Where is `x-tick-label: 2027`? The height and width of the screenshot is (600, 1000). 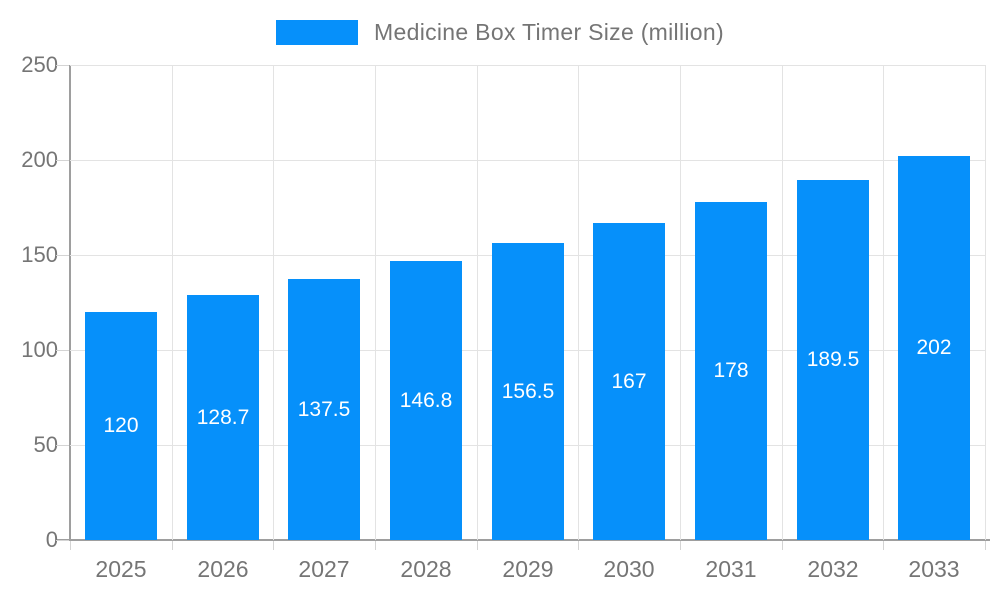 x-tick-label: 2027 is located at coordinates (324, 569).